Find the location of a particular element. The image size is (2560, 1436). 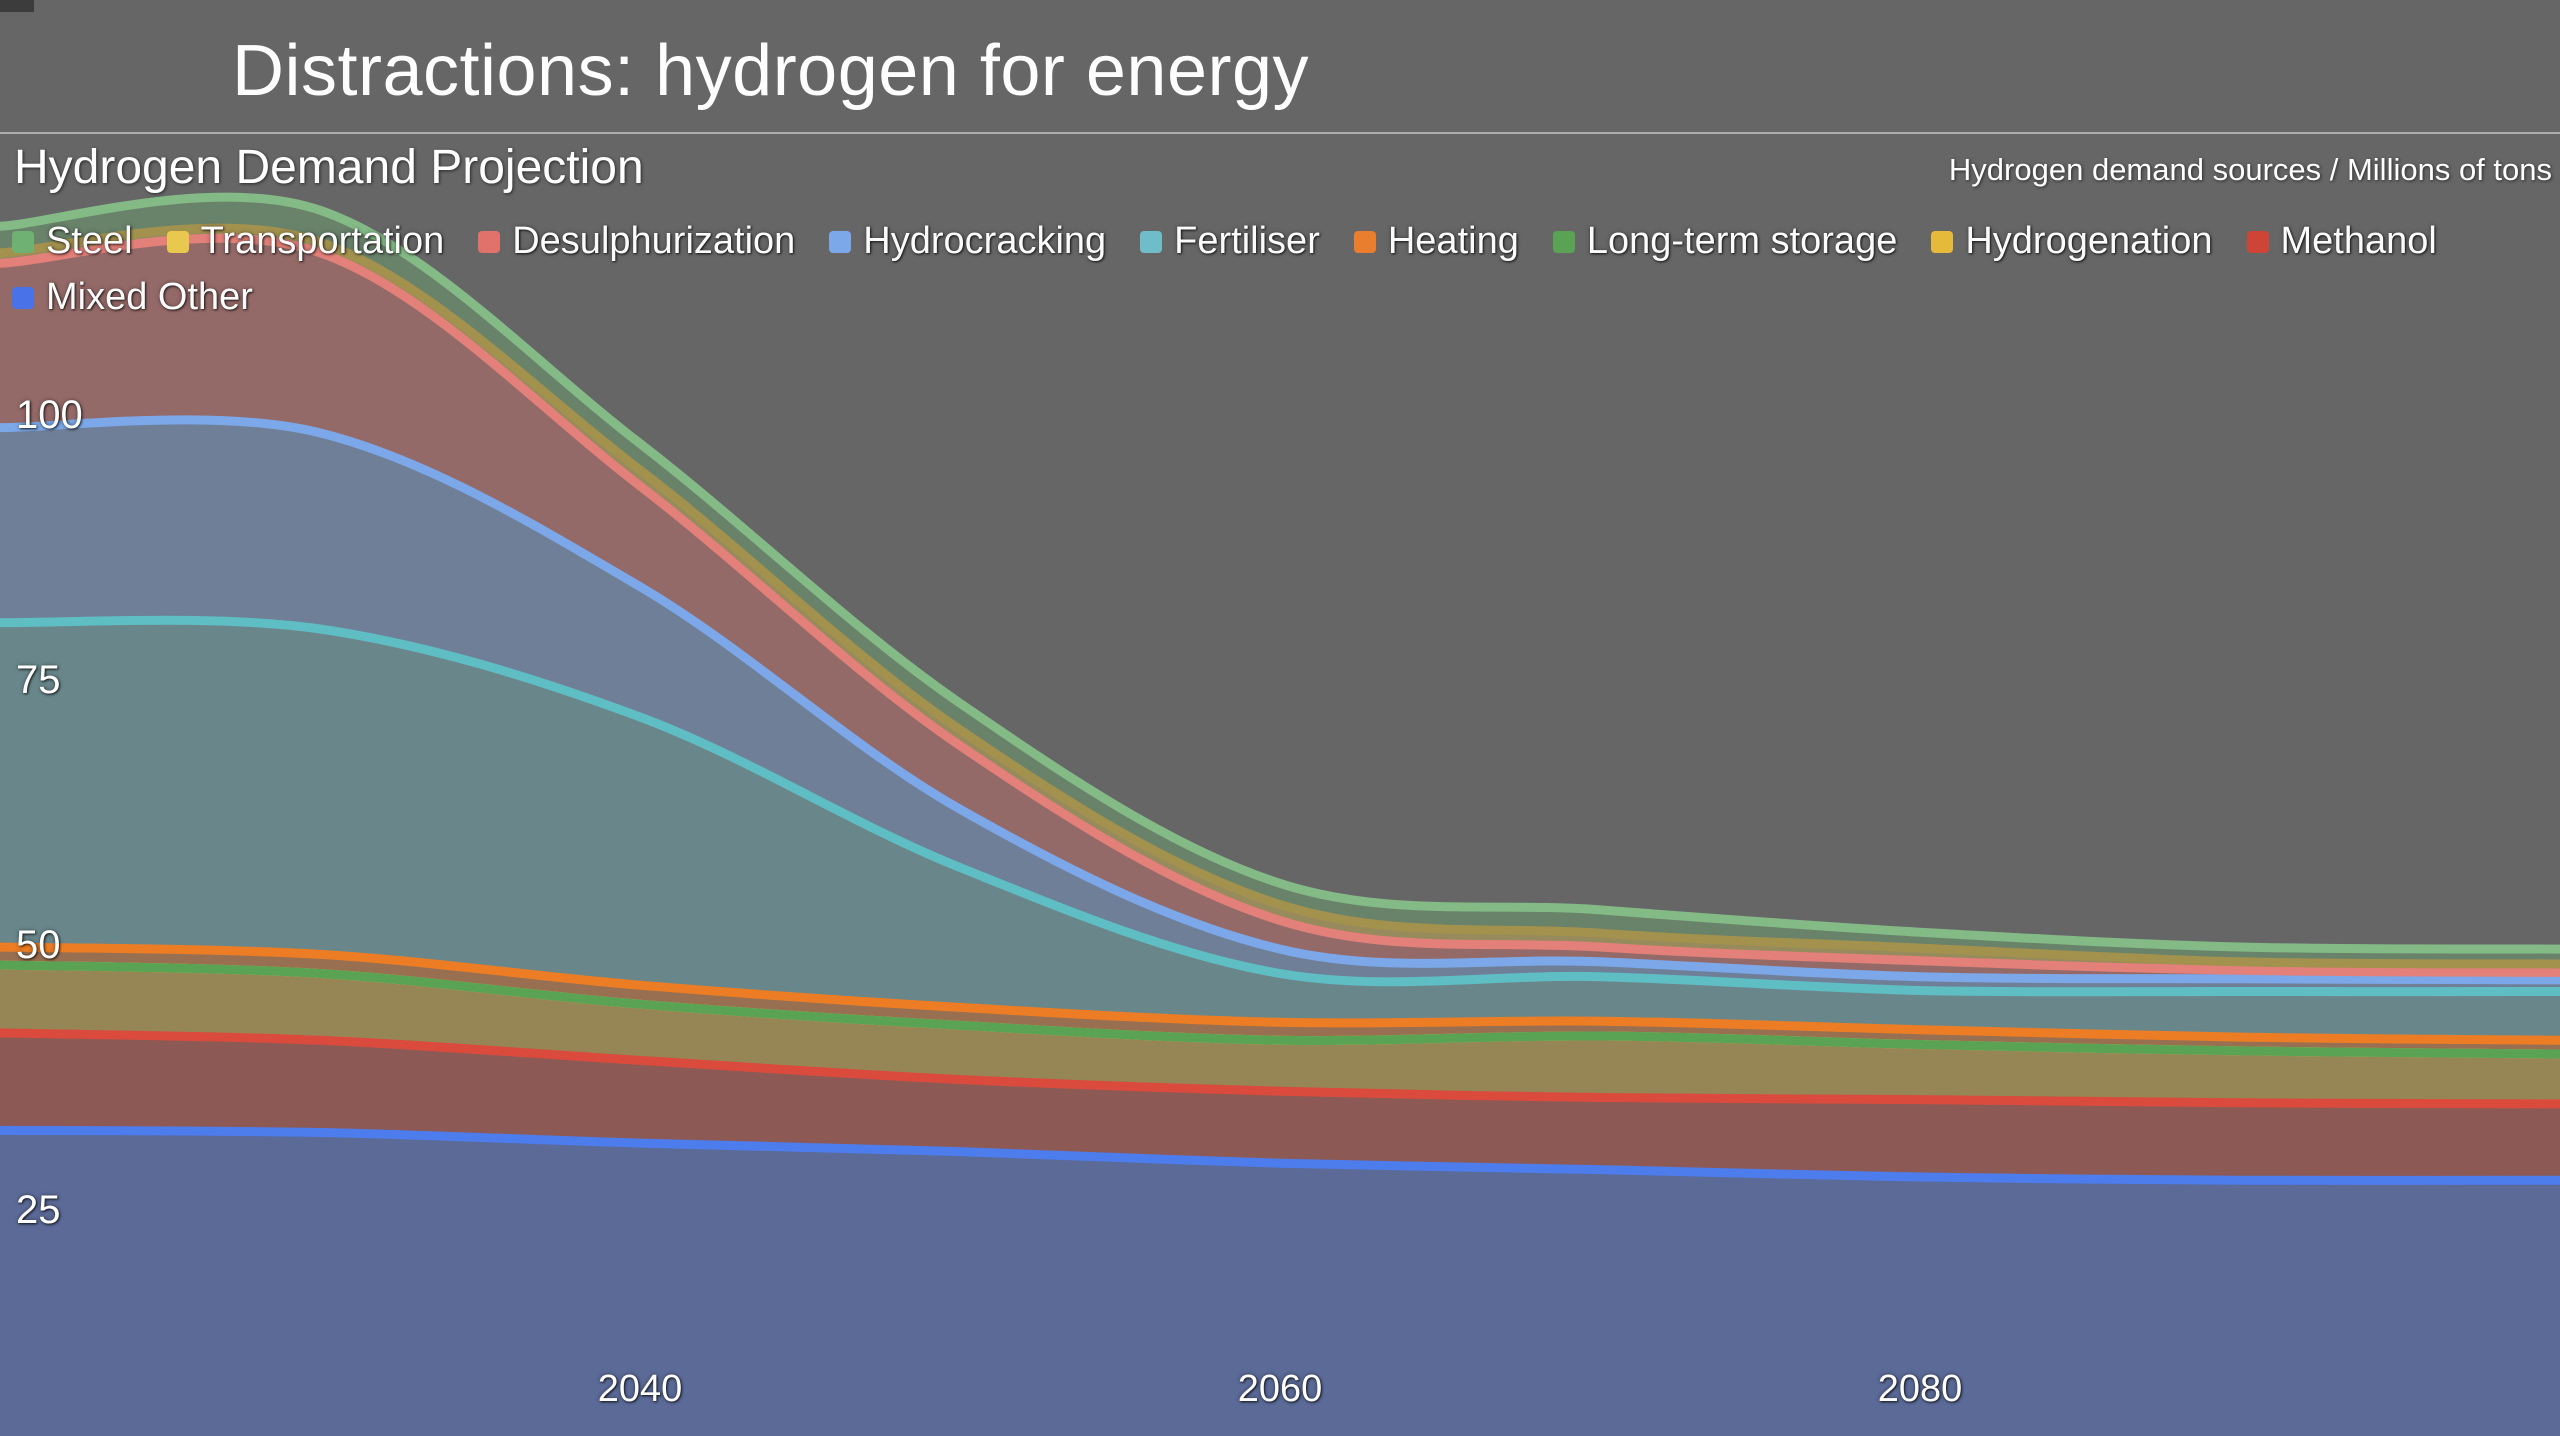

legend-label: Long-term storage is located at coordinates (1742, 241).